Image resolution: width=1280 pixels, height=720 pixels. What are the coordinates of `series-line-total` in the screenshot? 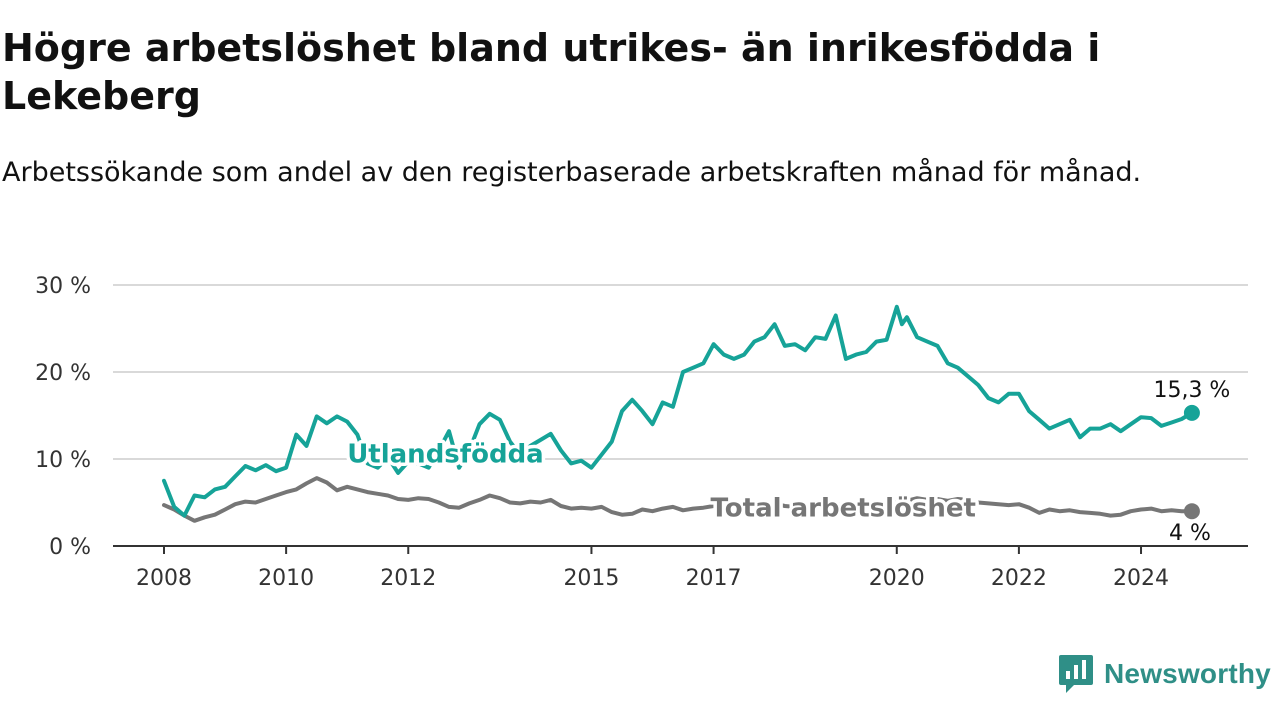 It's located at (678, 499).